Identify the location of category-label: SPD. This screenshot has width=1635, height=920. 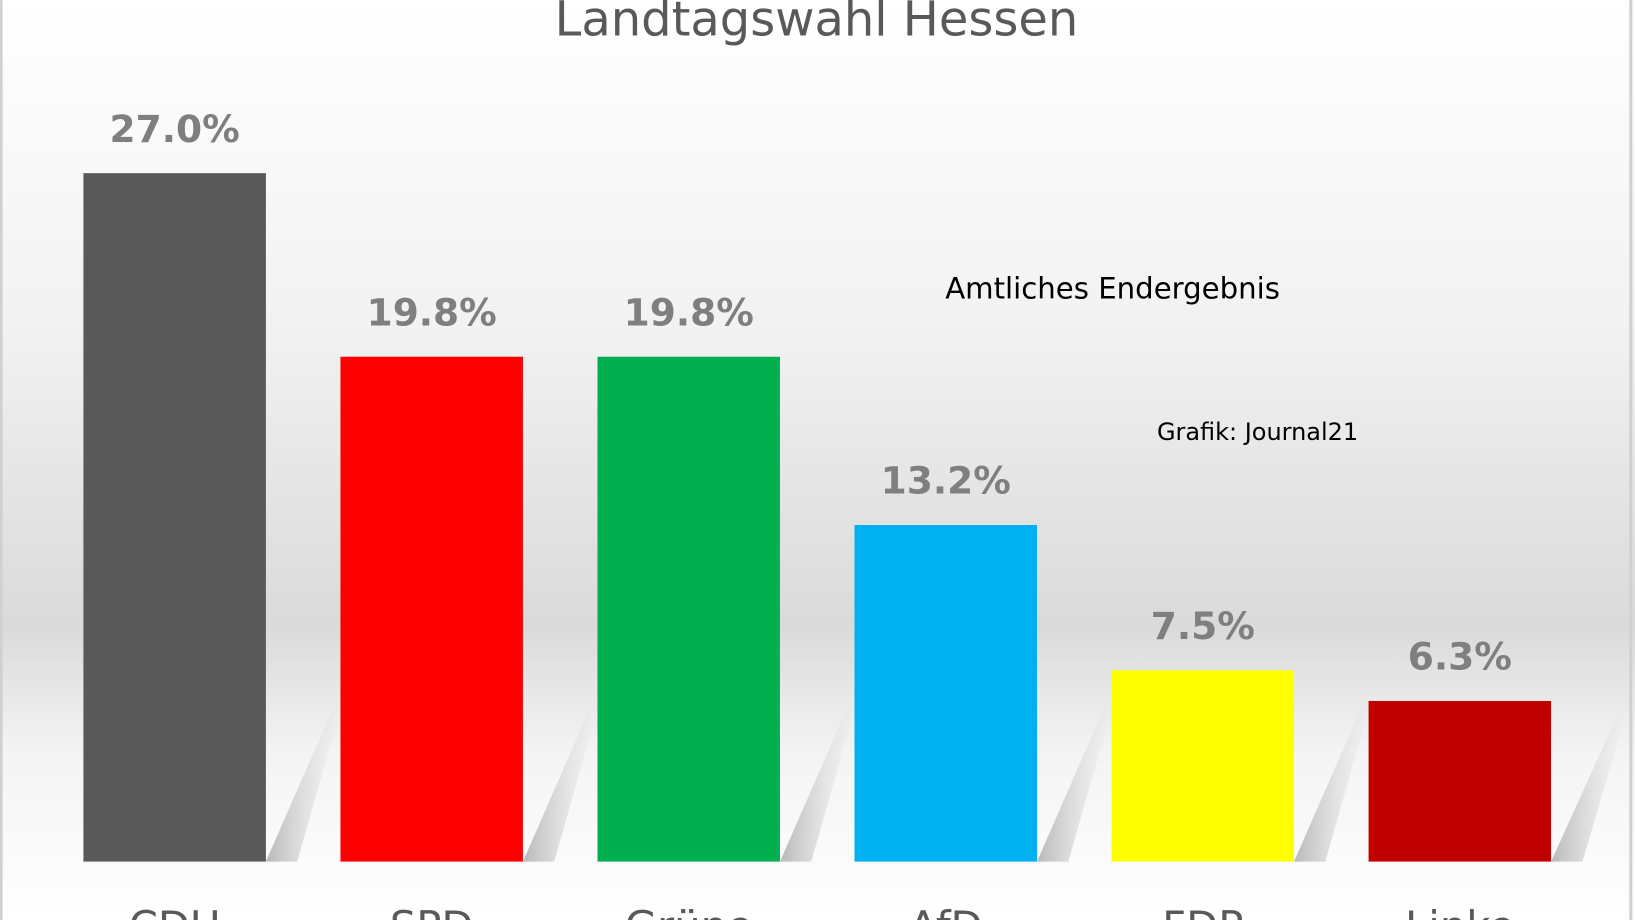
(432, 911).